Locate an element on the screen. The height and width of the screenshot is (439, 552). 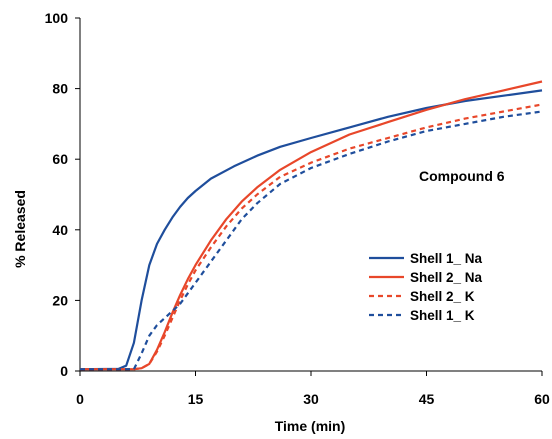
y-tick-label: 40 is located at coordinates (60, 230).